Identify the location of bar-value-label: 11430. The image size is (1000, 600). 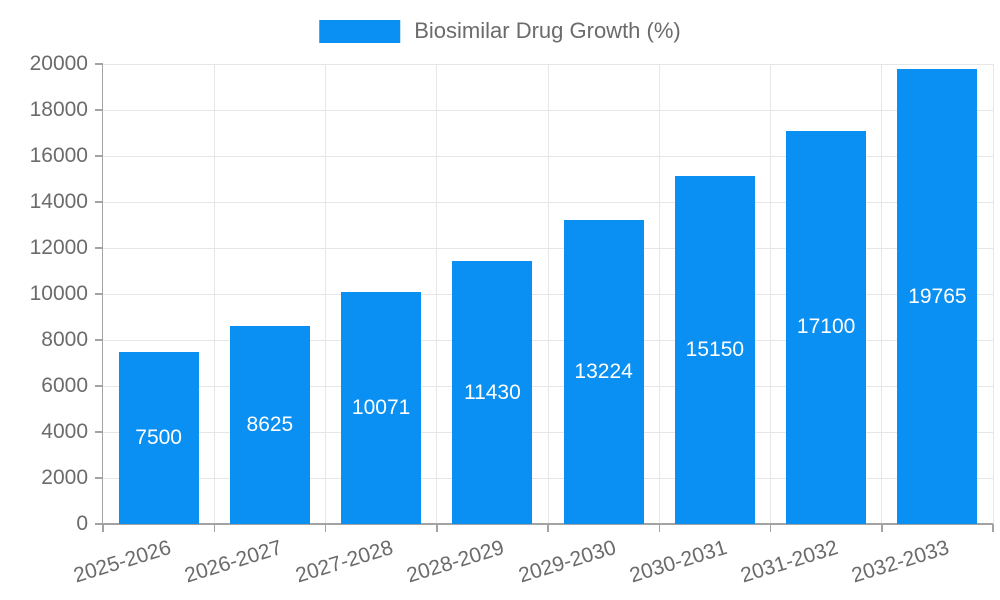
(492, 392).